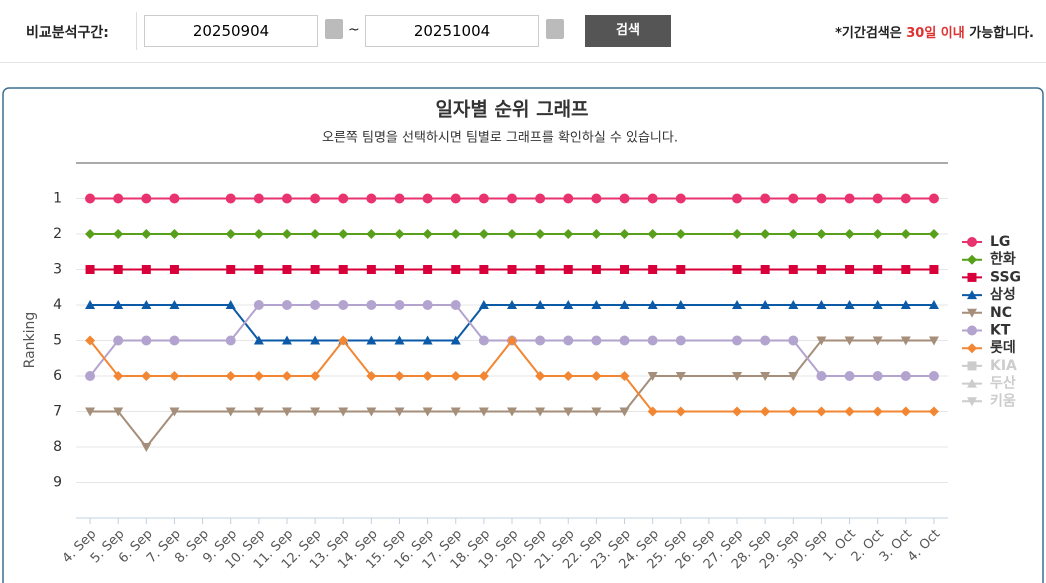 The width and height of the screenshot is (1046, 583). What do you see at coordinates (989, 260) in the screenshot?
I see `legend-item: 한화` at bounding box center [989, 260].